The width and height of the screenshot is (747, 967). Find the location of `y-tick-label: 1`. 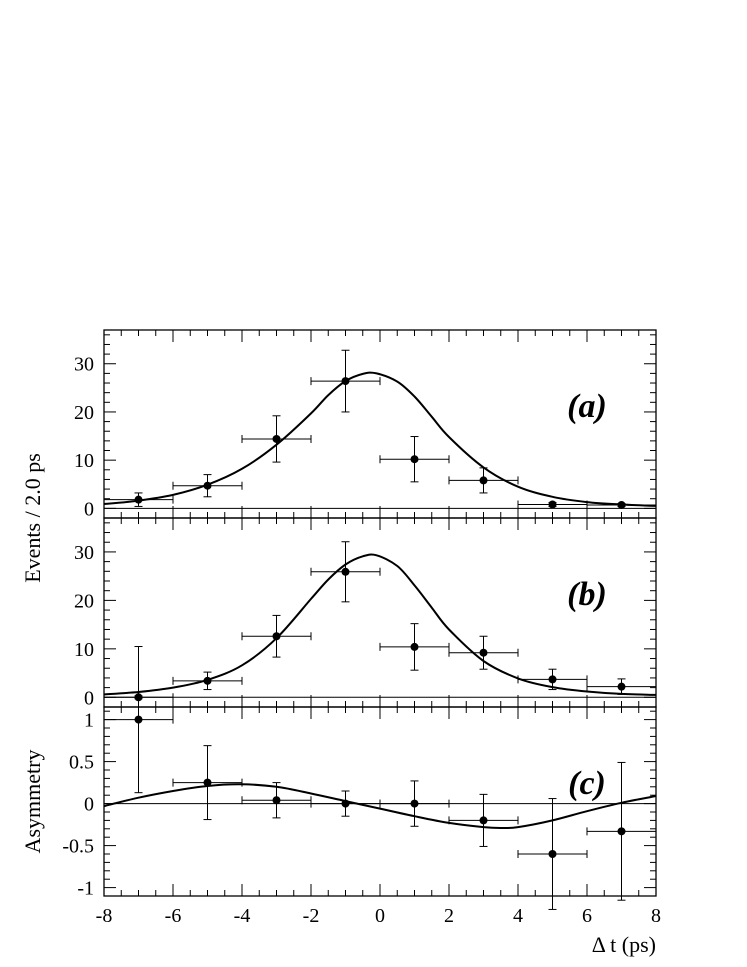

y-tick-label: 1 is located at coordinates (89, 721).